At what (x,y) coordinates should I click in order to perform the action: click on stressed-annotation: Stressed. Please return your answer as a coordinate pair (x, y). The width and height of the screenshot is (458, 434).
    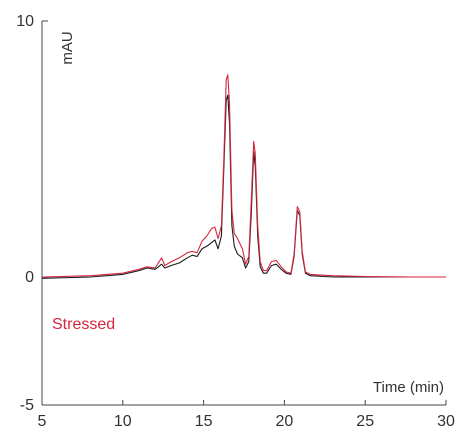
    Looking at the image, I should click on (83, 324).